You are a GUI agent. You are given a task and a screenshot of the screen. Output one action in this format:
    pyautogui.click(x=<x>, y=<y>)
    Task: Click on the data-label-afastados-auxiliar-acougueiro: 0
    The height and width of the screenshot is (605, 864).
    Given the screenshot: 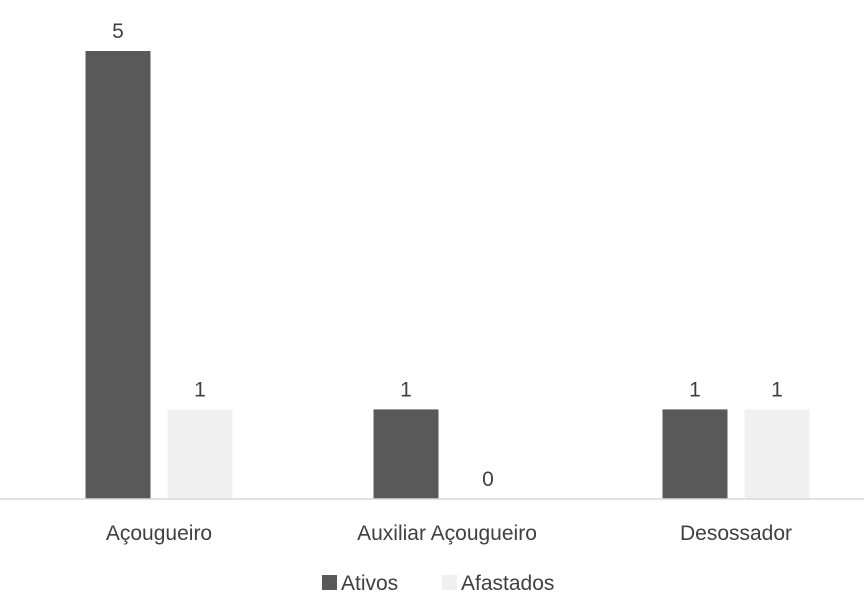 What is the action you would take?
    pyautogui.click(x=488, y=479)
    